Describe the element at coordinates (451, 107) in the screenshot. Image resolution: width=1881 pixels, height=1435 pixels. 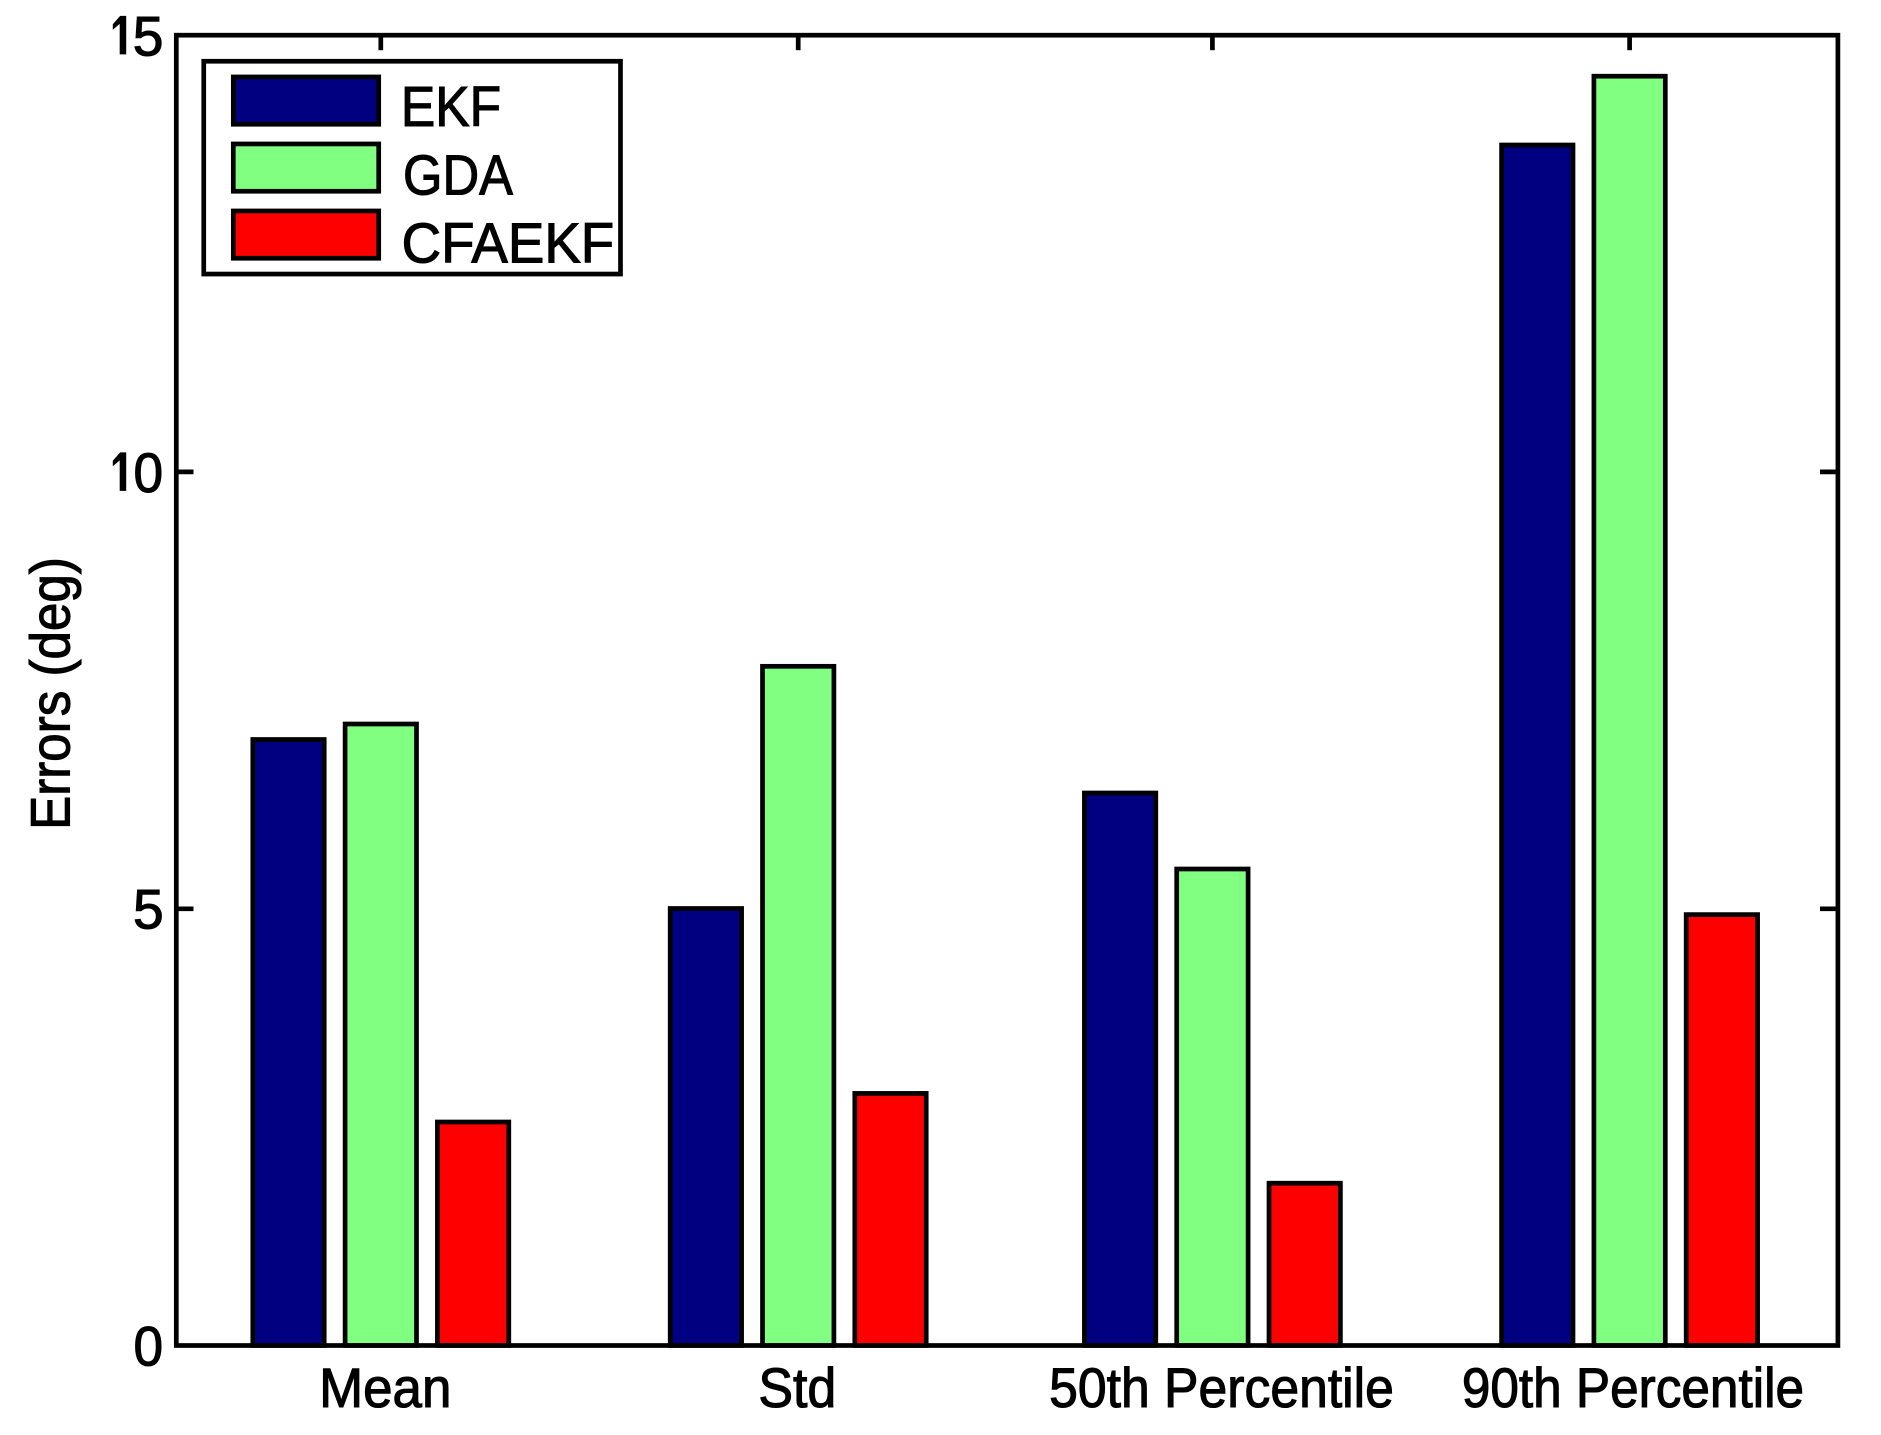
I see `svg-text: EKF` at that location.